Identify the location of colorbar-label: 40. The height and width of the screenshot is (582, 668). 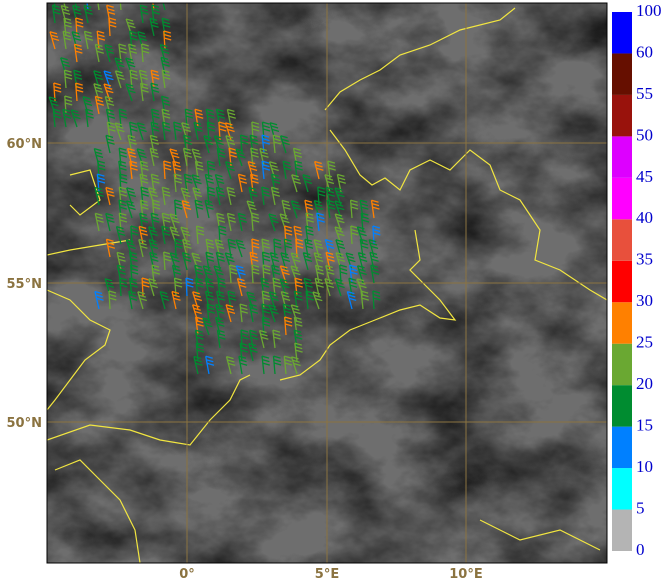
(644, 217).